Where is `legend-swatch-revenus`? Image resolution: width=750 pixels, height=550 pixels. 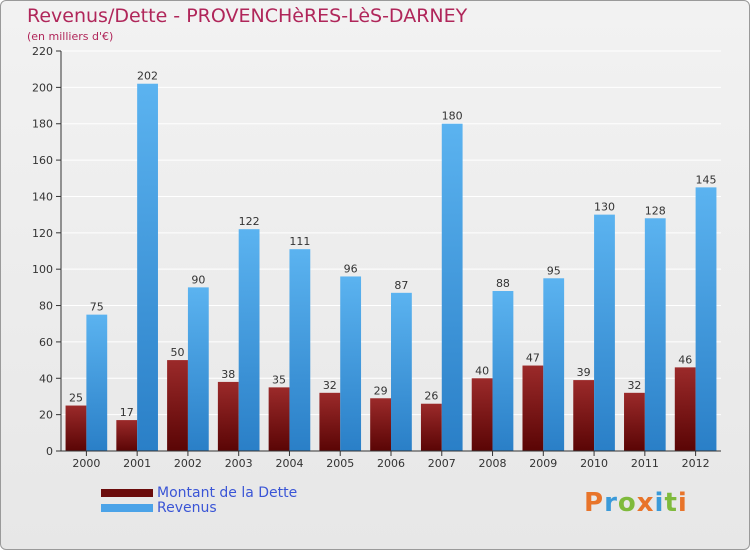 legend-swatch-revenus is located at coordinates (127, 508).